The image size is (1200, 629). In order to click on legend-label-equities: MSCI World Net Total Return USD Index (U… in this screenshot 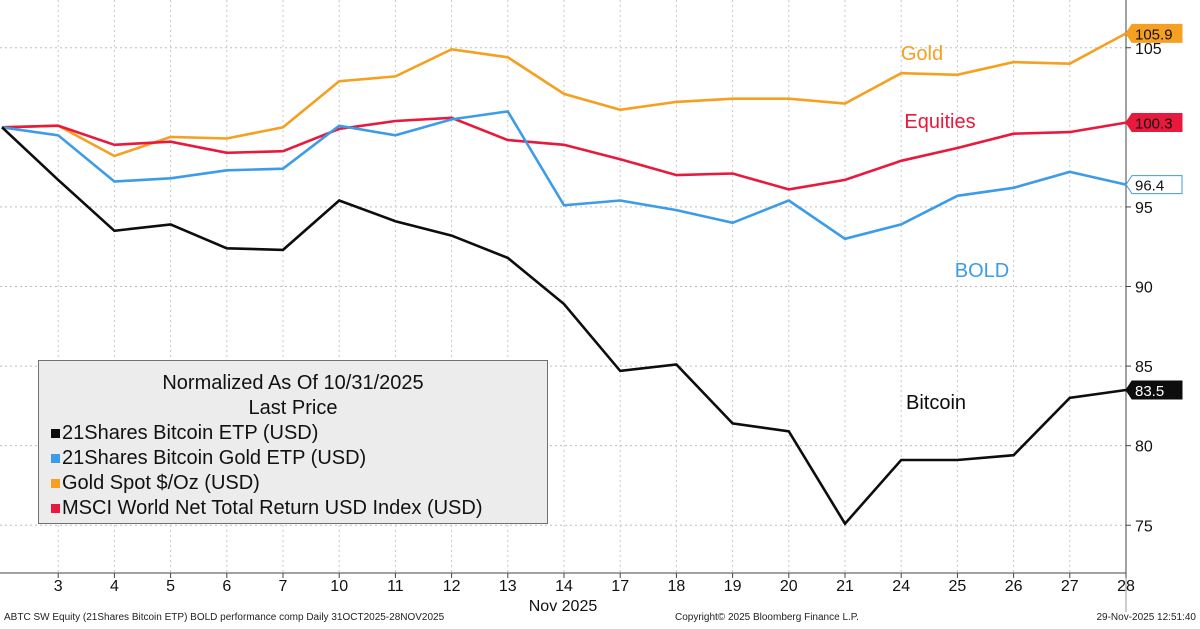, I will do `click(272, 508)`.